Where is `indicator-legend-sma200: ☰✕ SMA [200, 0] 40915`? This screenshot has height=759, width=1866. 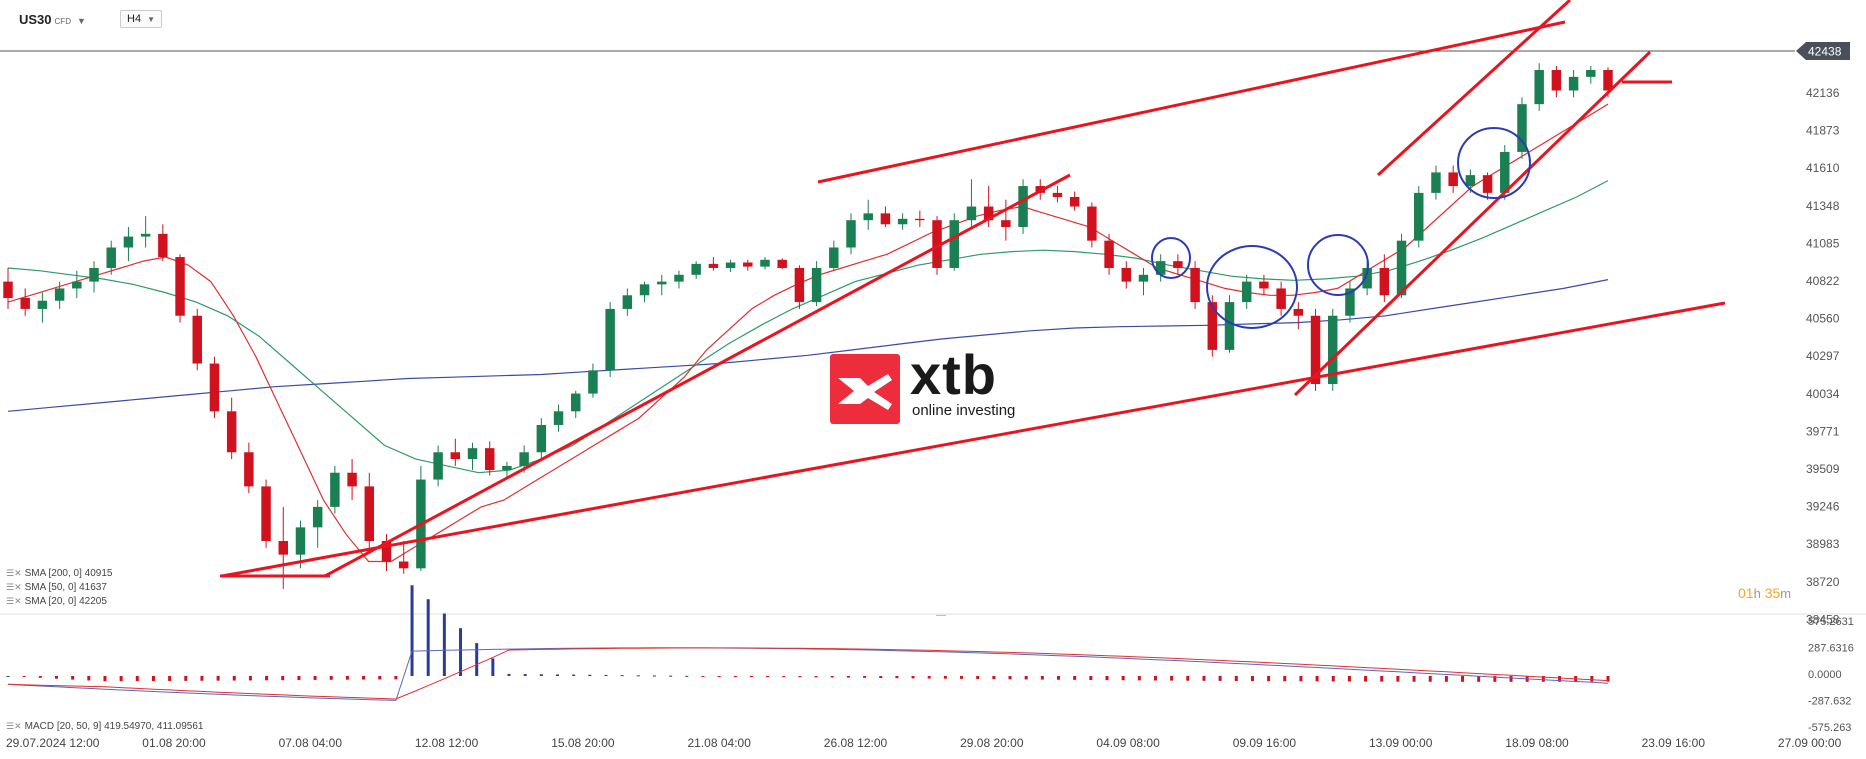 indicator-legend-sma200: ☰✕ SMA [200, 0] 40915 is located at coordinates (59, 573).